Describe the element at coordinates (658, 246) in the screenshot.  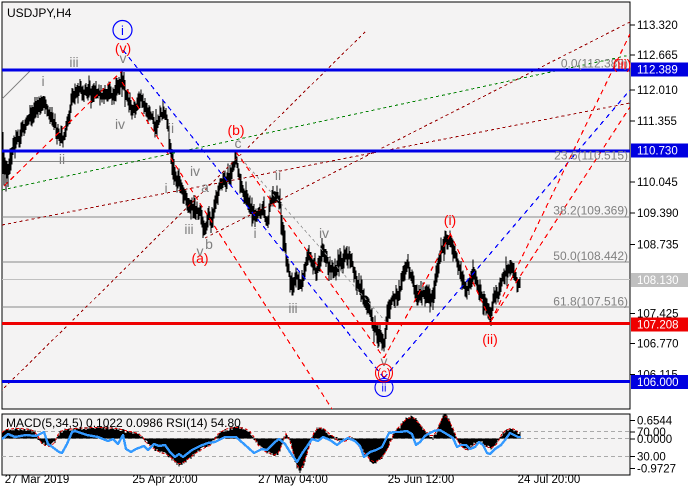
I see `svg-text: 108.735` at that location.